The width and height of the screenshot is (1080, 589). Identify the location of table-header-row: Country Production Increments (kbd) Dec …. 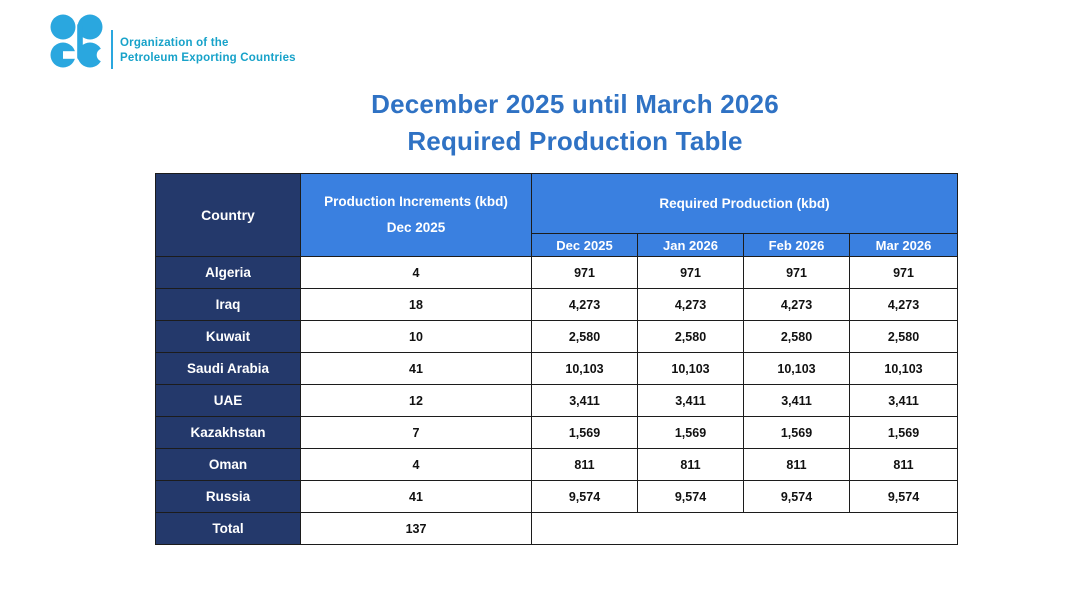
(556, 215).